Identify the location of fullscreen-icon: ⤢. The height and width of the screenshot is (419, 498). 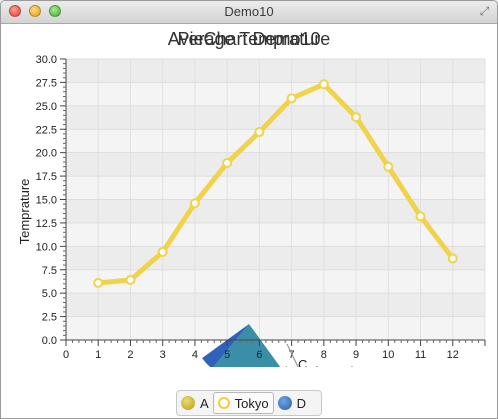
(484, 11).